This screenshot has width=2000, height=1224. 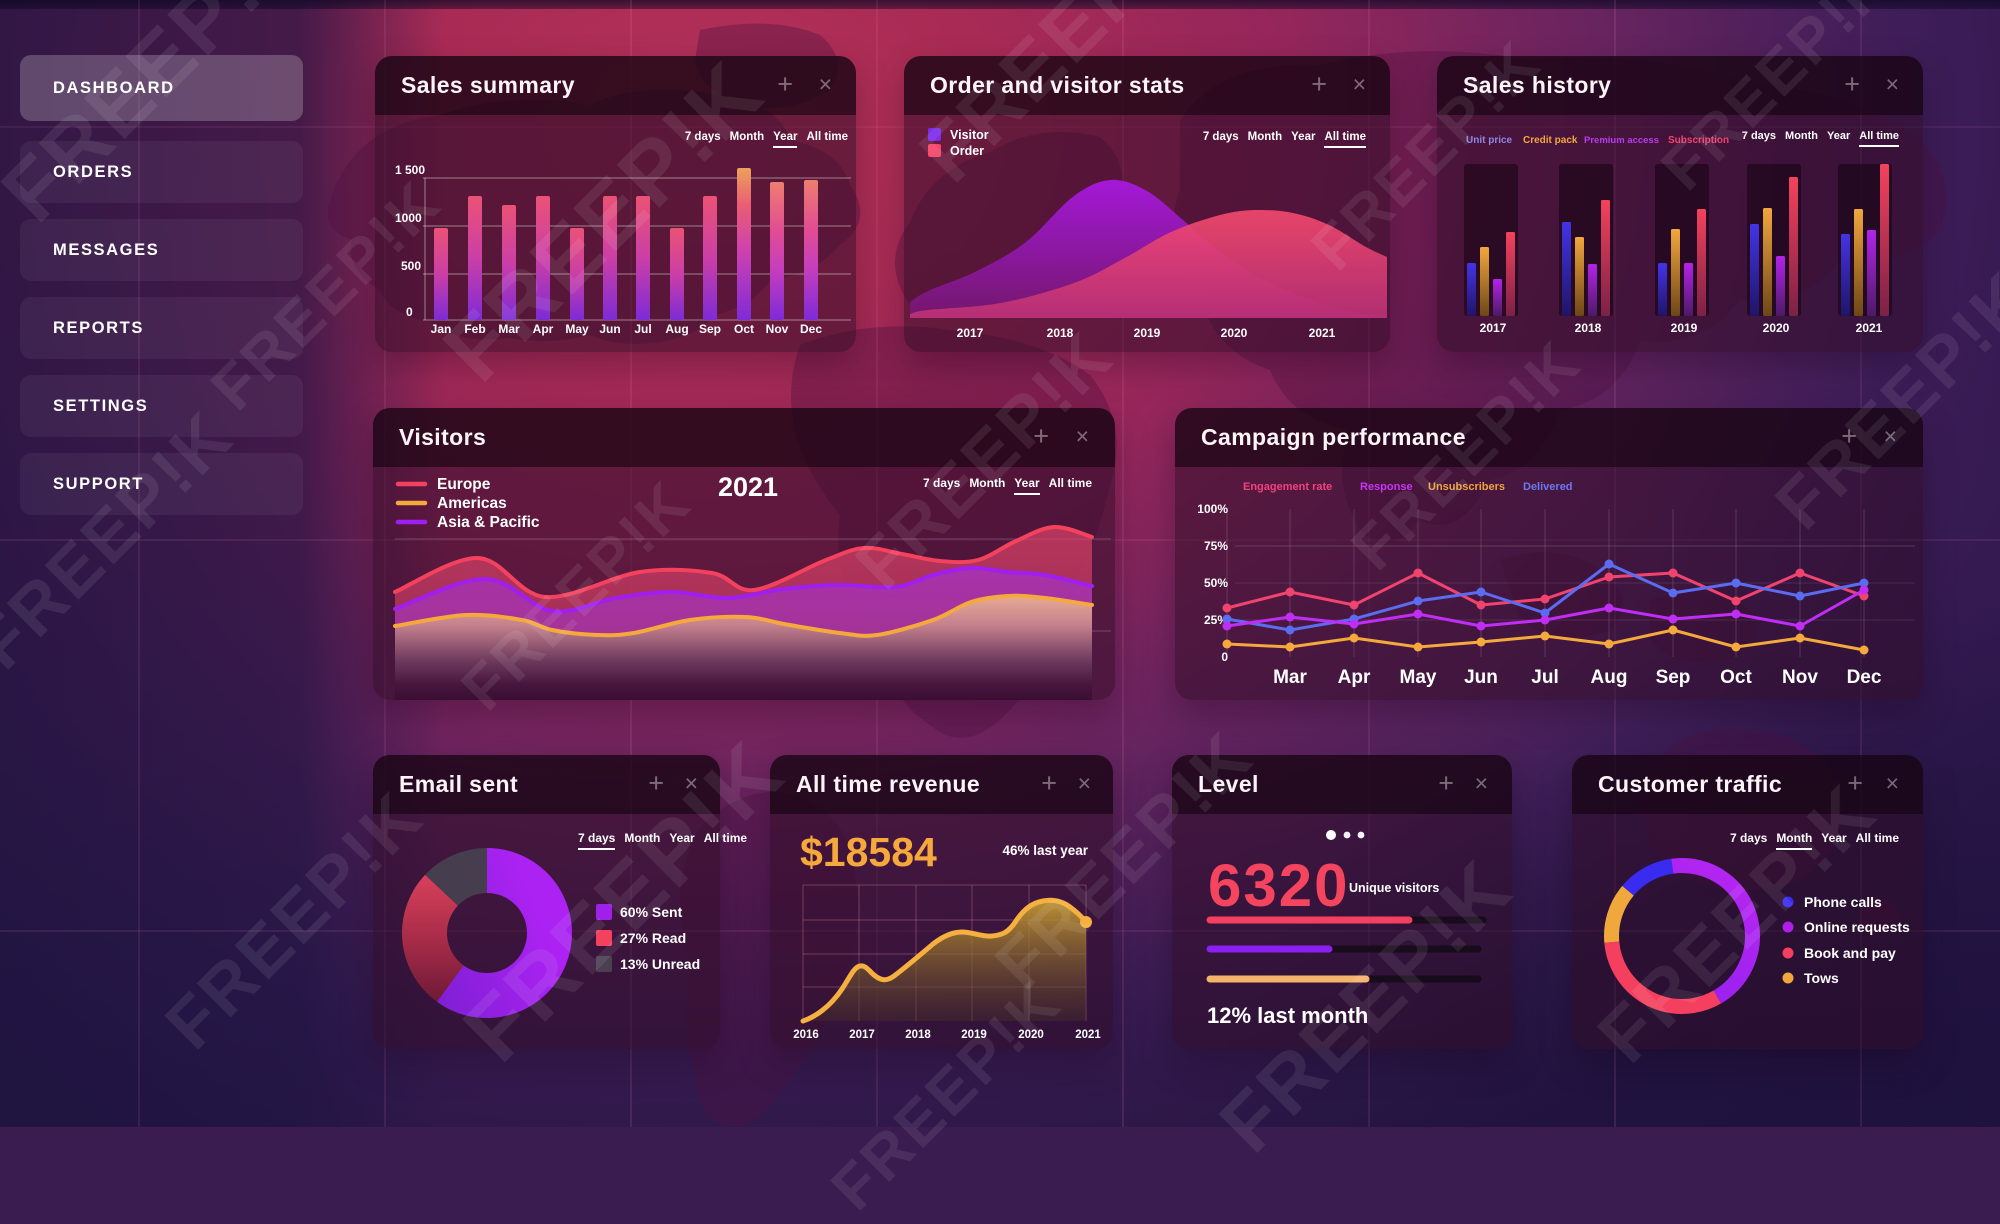 What do you see at coordinates (1466, 487) in the screenshot?
I see `svg-text: Unsubscribers` at bounding box center [1466, 487].